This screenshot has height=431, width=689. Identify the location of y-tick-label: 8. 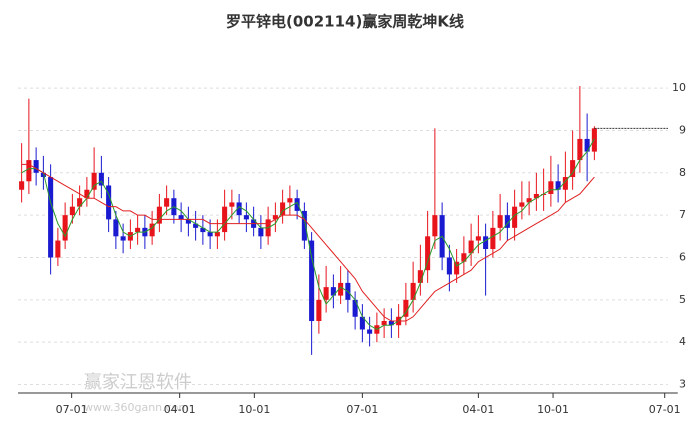
(682, 172).